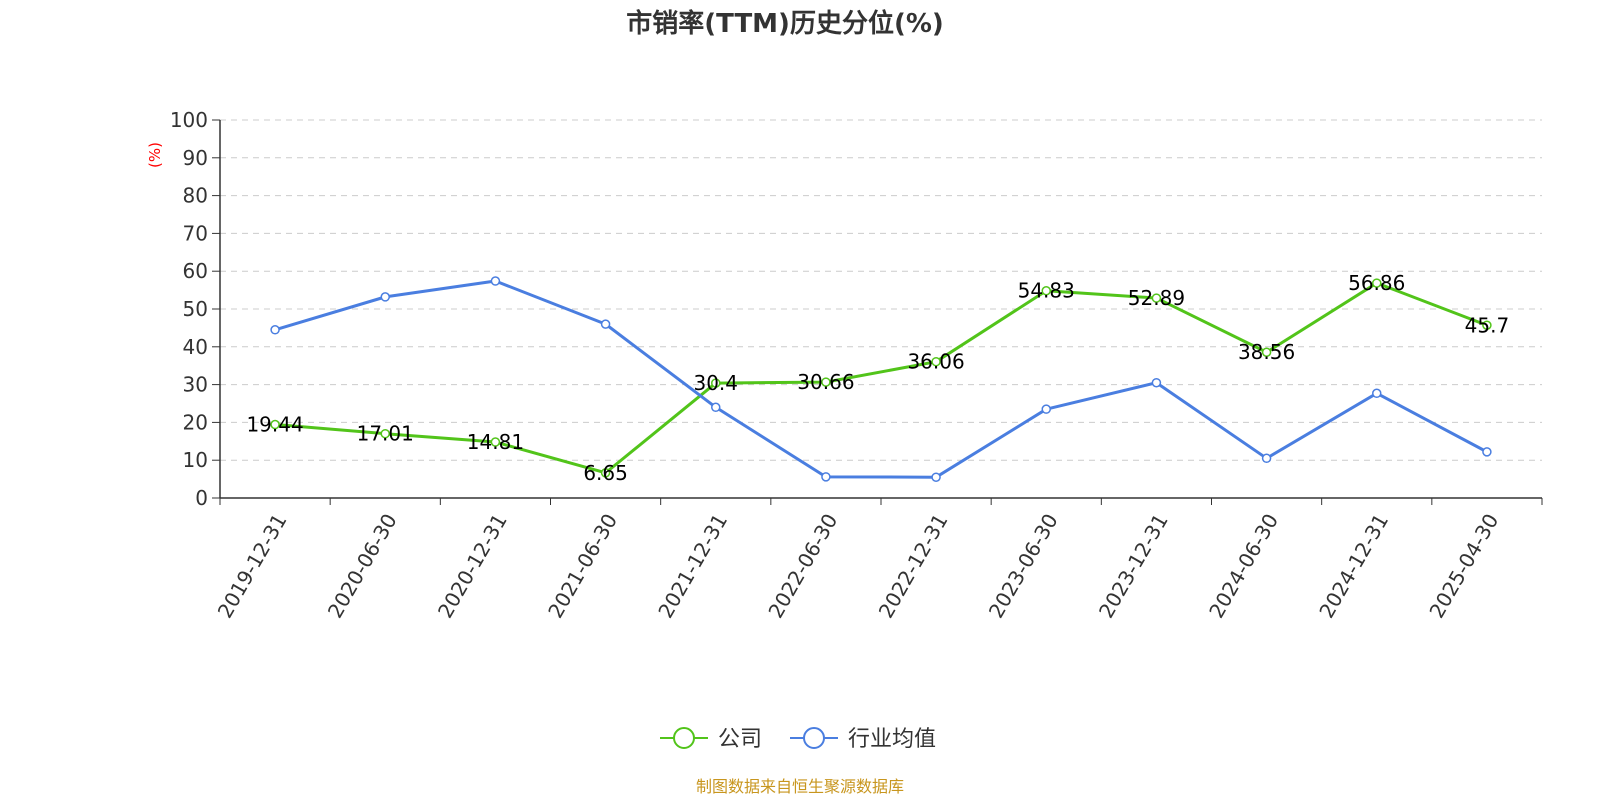 The width and height of the screenshot is (1600, 800). Describe the element at coordinates (195, 158) in the screenshot. I see `y-tick-label: 90` at that location.